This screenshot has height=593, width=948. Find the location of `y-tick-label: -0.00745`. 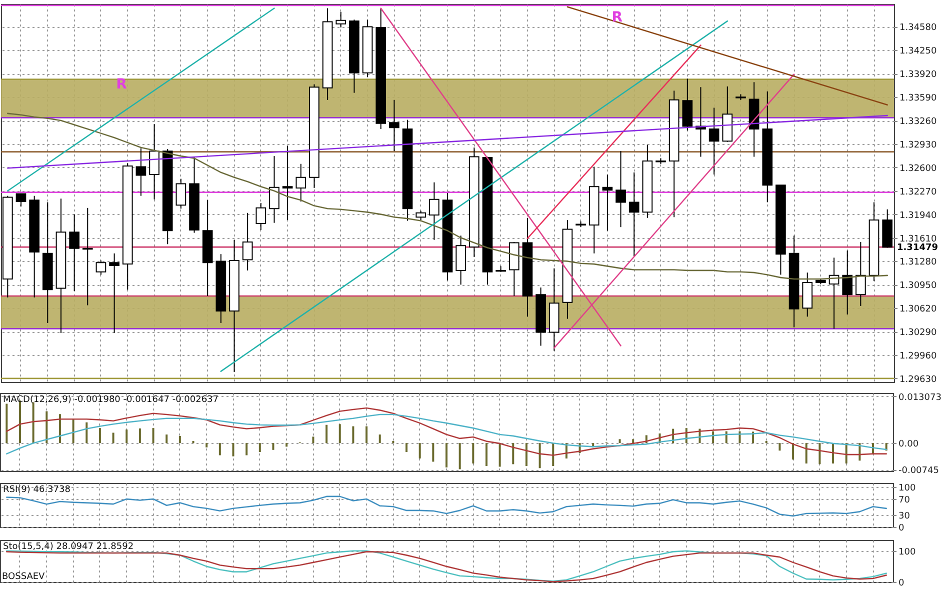

y-tick-label: -0.00745 is located at coordinates (918, 471).